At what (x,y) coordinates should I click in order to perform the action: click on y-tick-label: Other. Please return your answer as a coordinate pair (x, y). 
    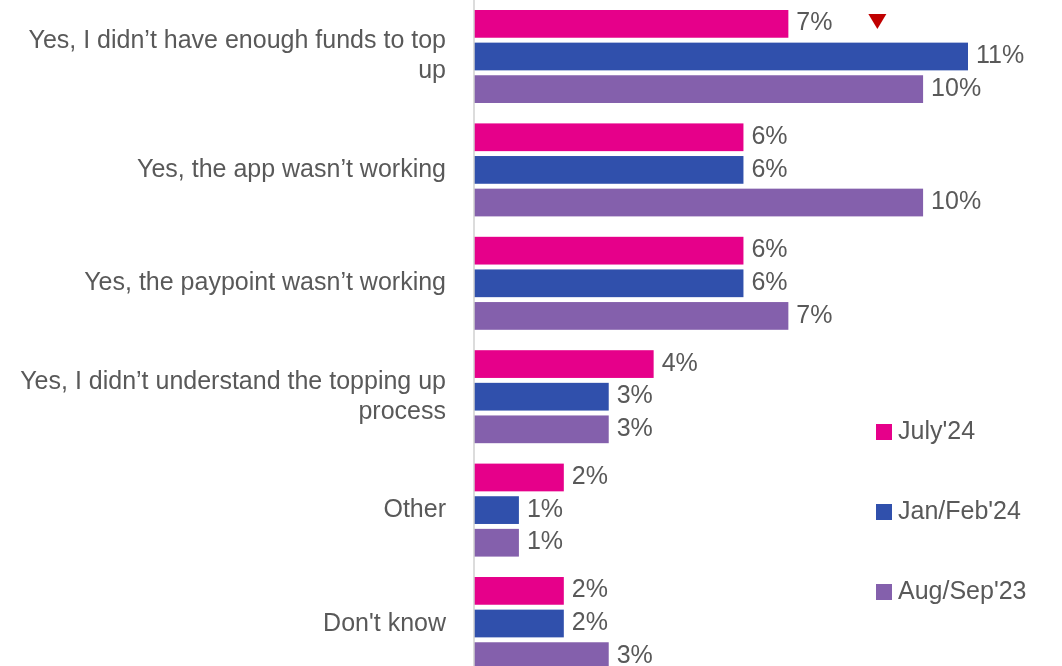
    Looking at the image, I should click on (414, 507).